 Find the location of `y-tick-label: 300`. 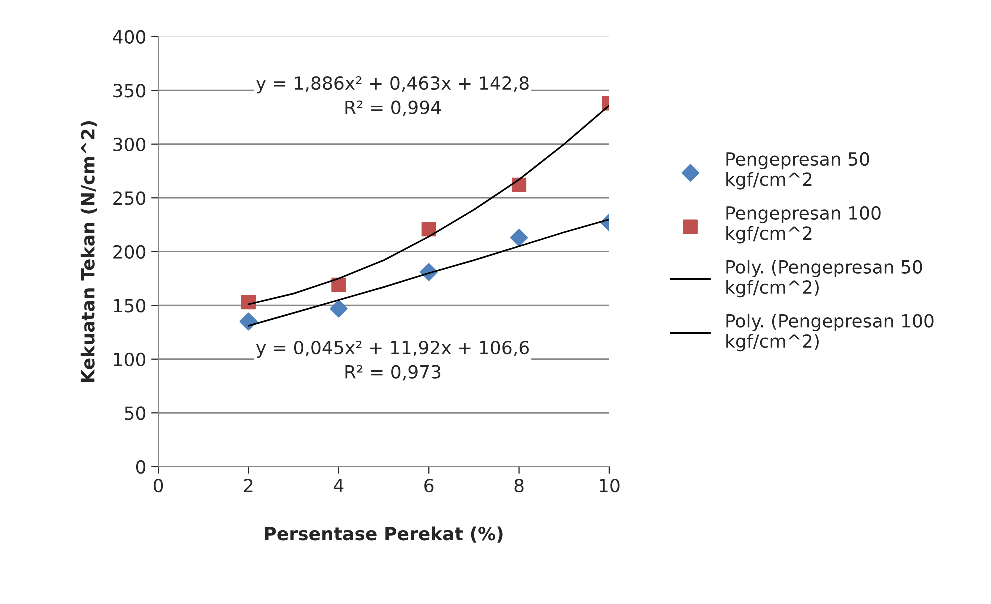

y-tick-label: 300 is located at coordinates (130, 145).